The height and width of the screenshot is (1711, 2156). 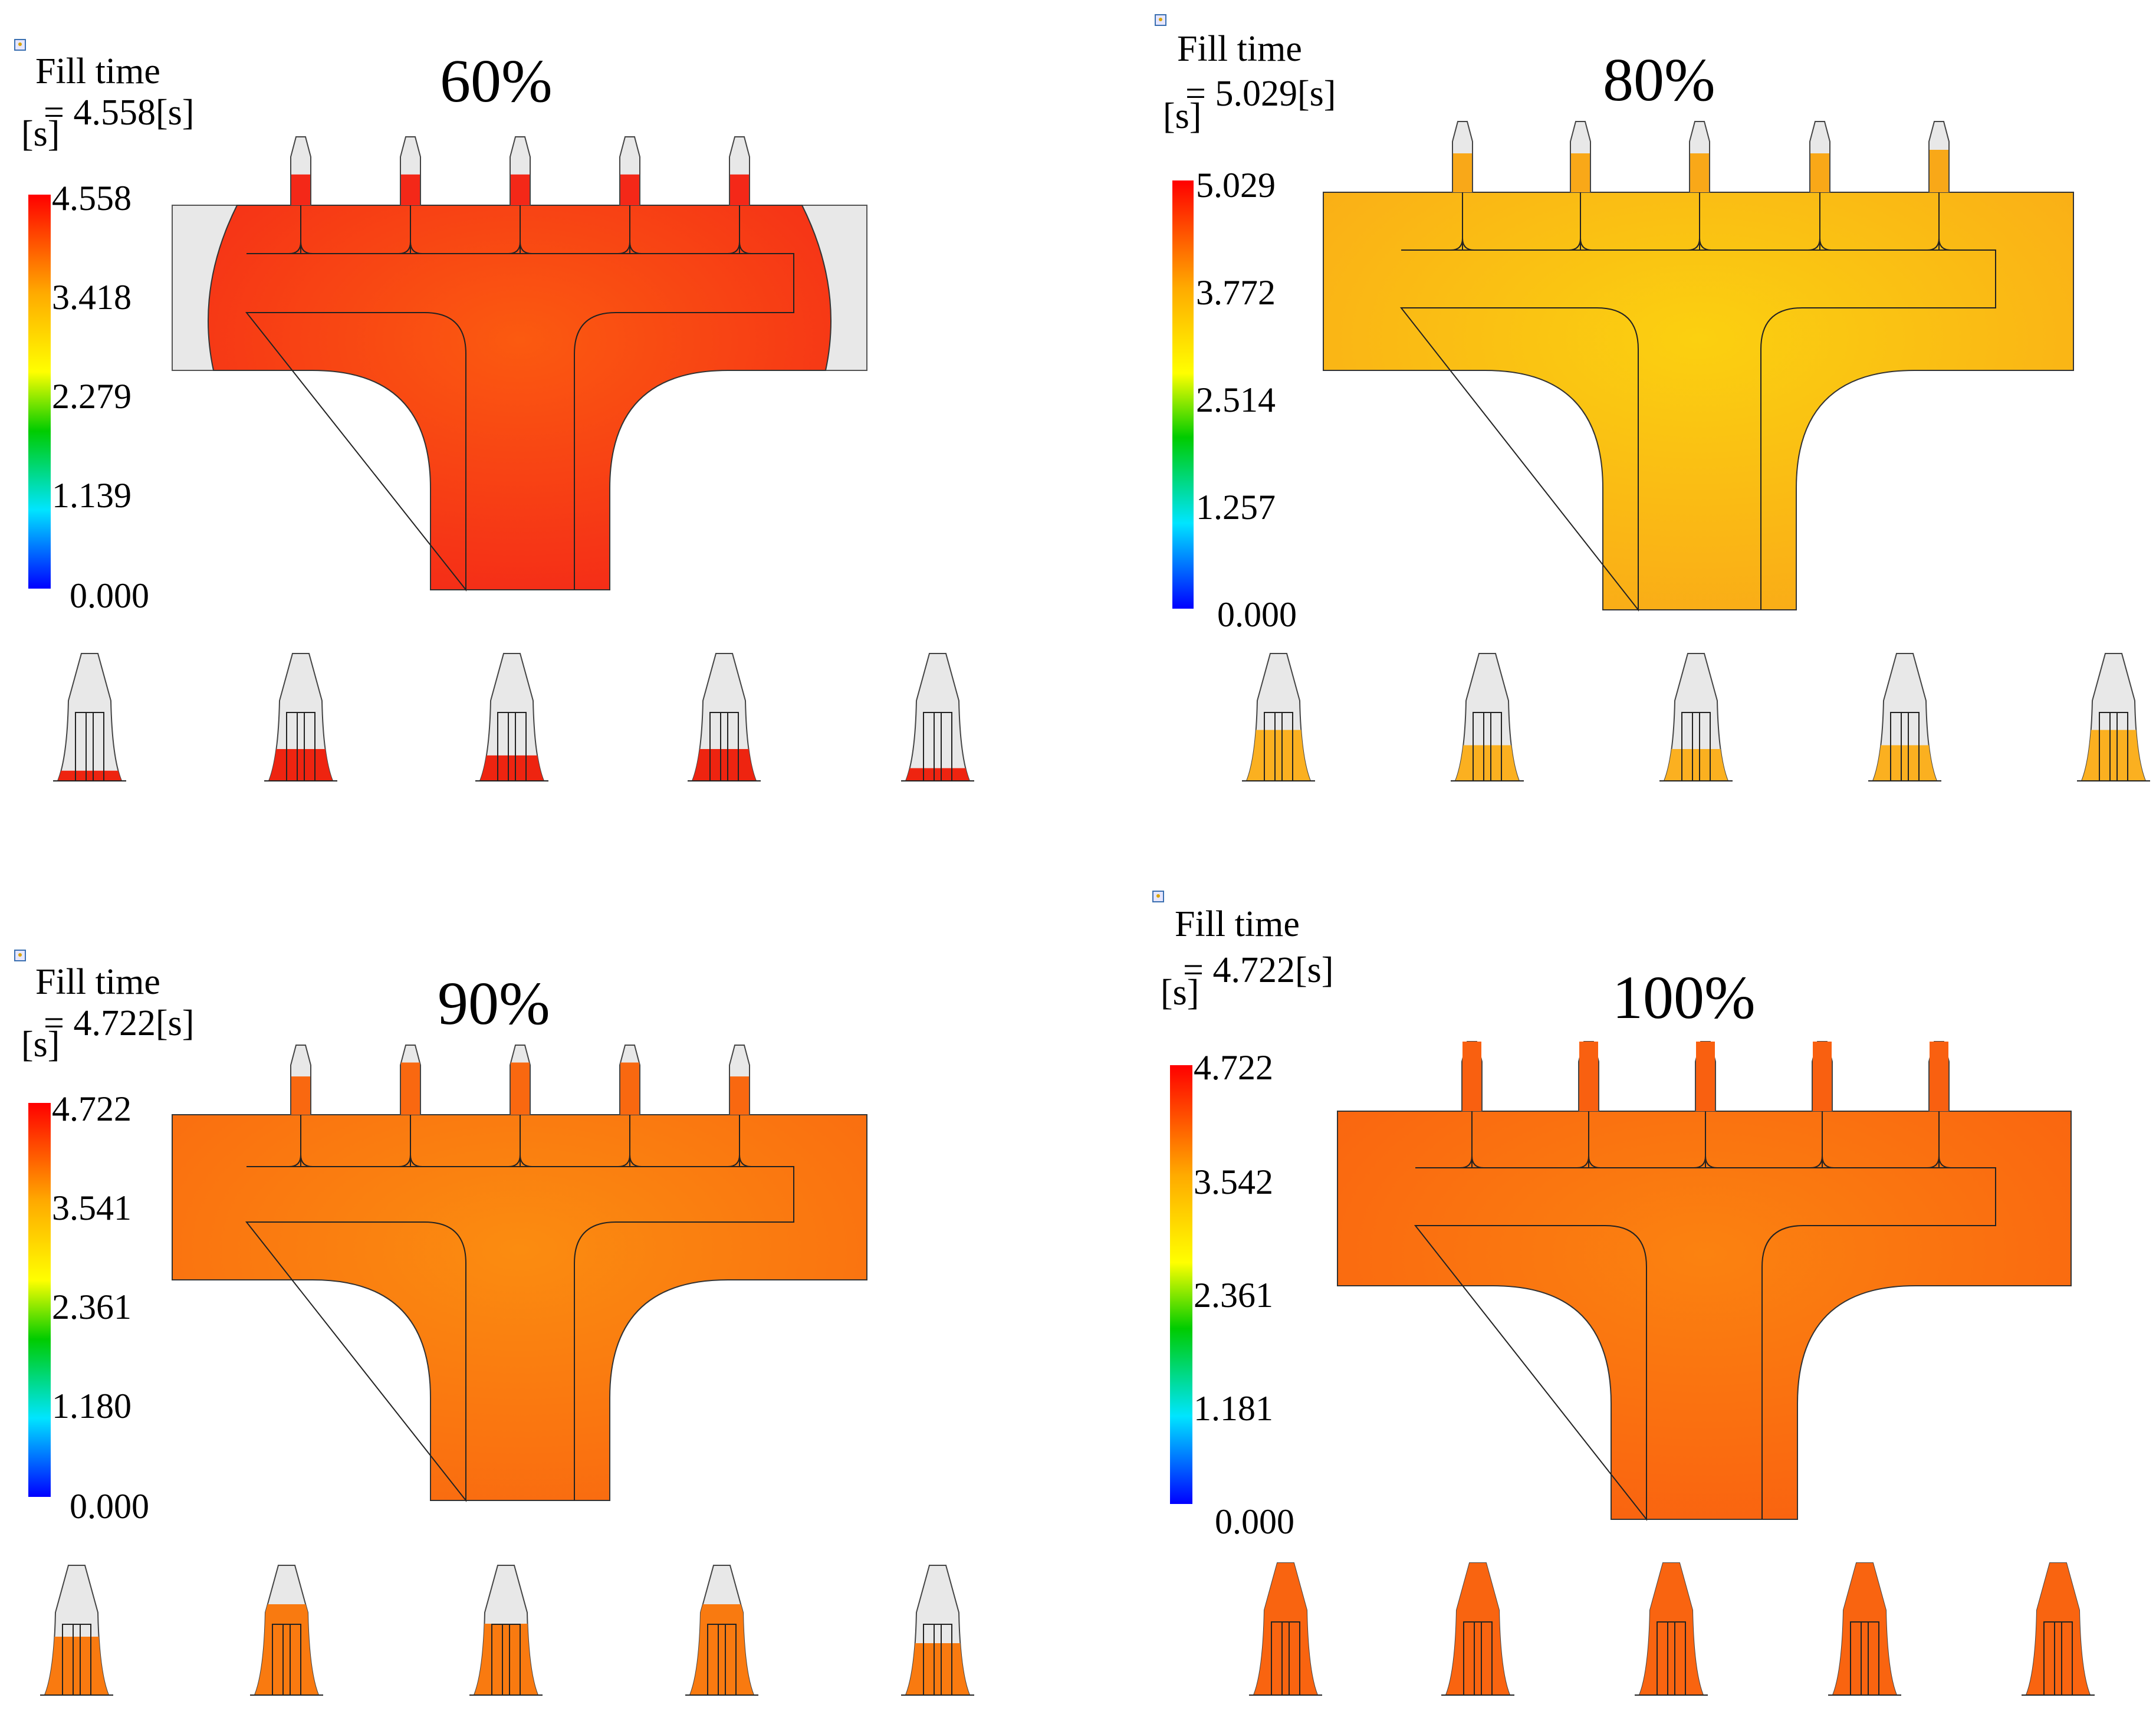 I want to click on legend-tick-3: 3.418, so click(x=92, y=298).